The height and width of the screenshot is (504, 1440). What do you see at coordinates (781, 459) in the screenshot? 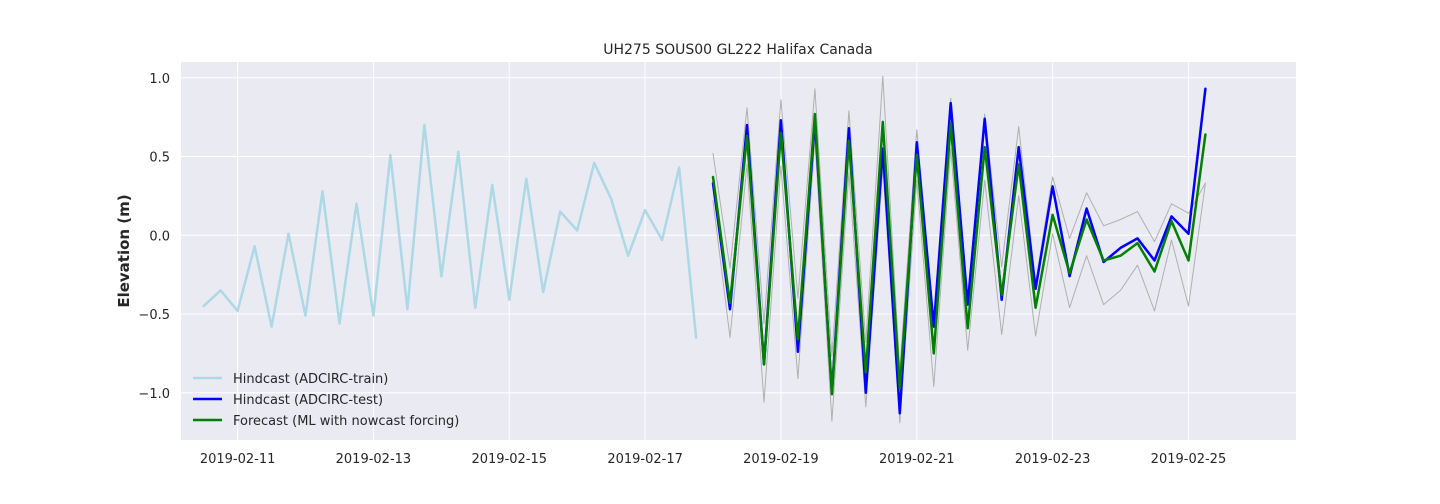
I see `x-tick-label: 2019-02-19` at bounding box center [781, 459].